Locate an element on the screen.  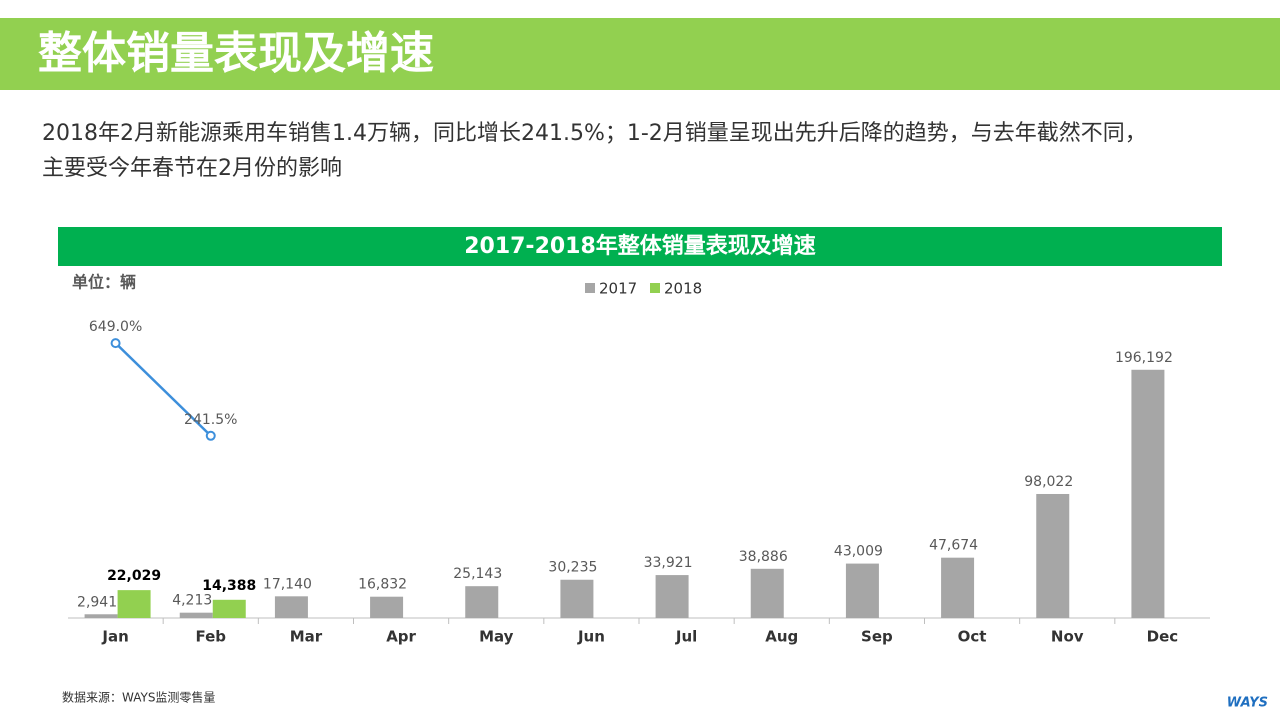
x-tick-label: Aug is located at coordinates (781, 637).